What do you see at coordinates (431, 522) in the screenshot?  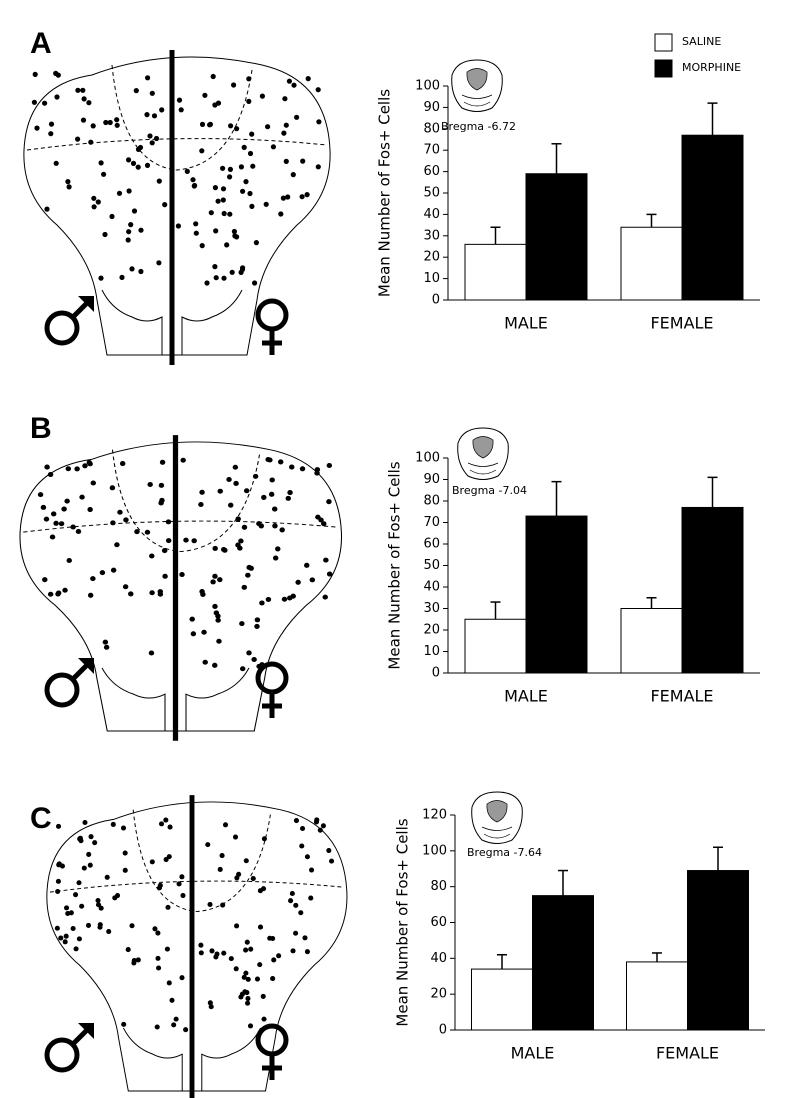 I see `y-tick-label: 70` at bounding box center [431, 522].